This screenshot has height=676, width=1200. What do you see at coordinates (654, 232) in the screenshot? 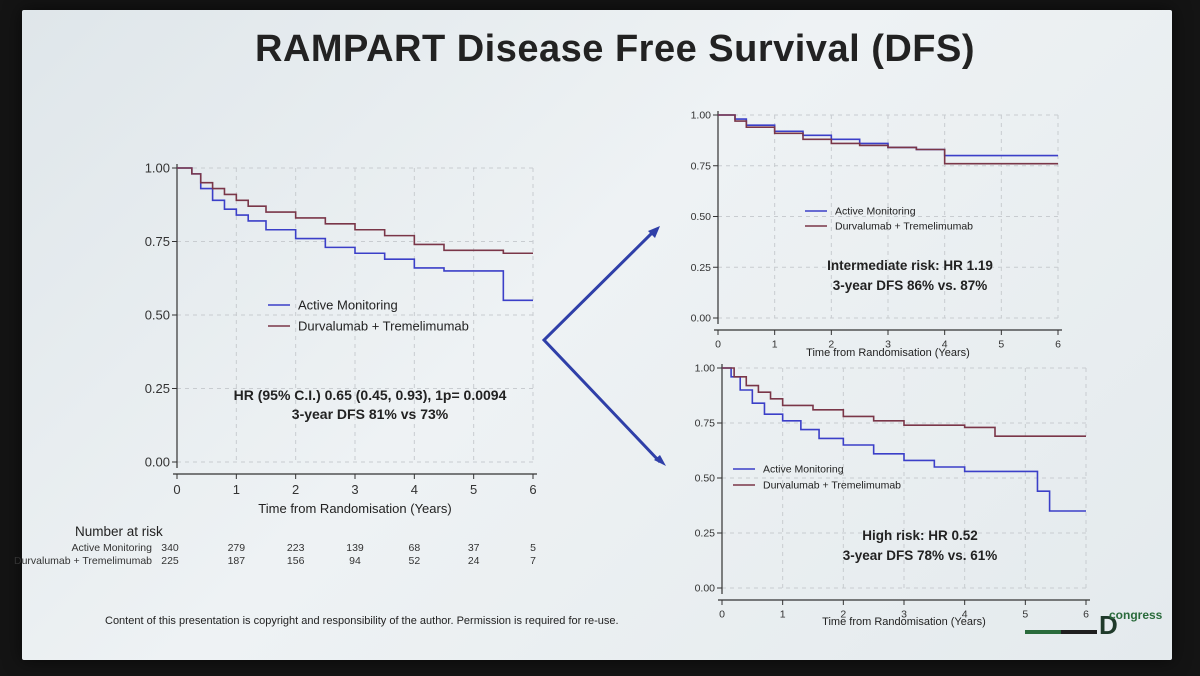
I see `arrow-head-top` at bounding box center [654, 232].